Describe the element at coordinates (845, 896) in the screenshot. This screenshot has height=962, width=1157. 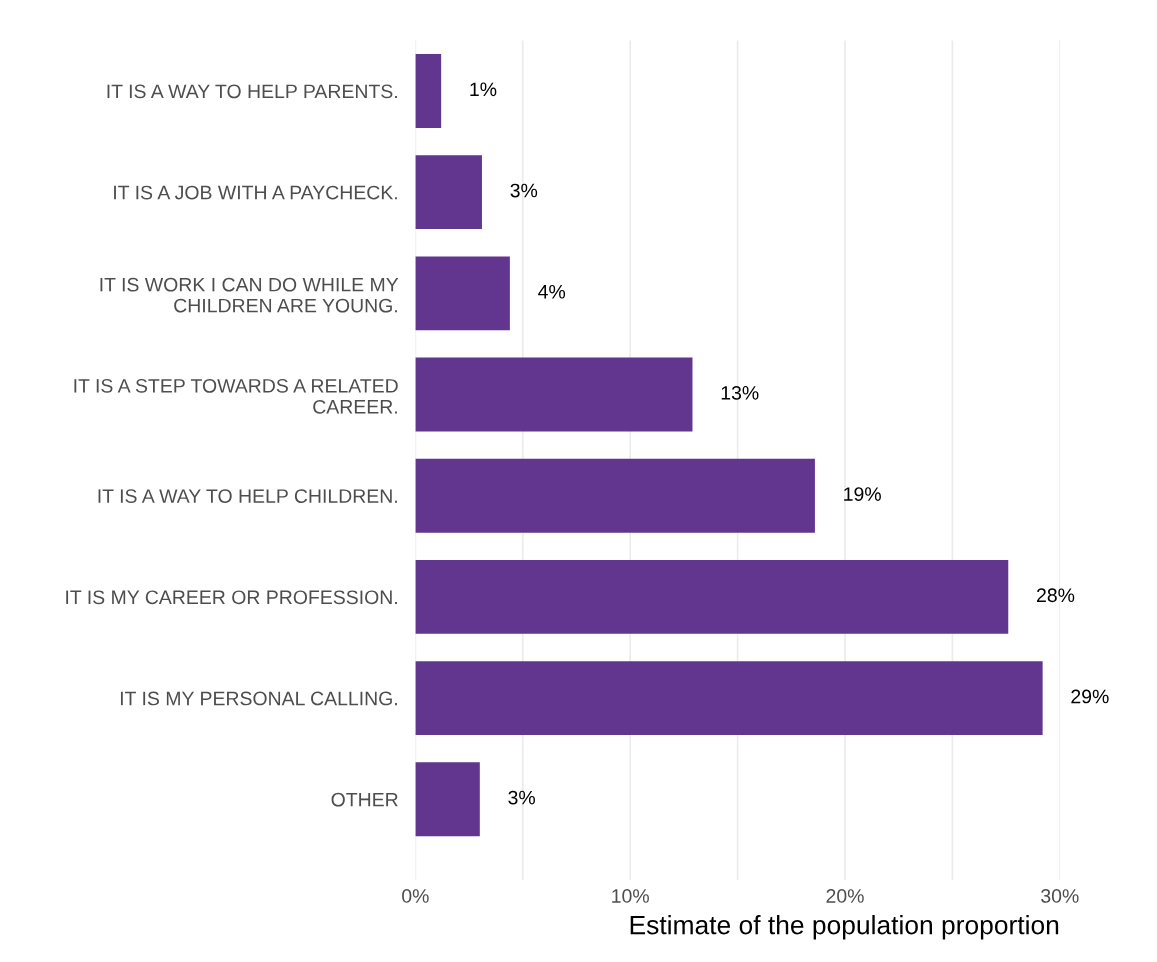
I see `x-tick-label: 20%` at that location.